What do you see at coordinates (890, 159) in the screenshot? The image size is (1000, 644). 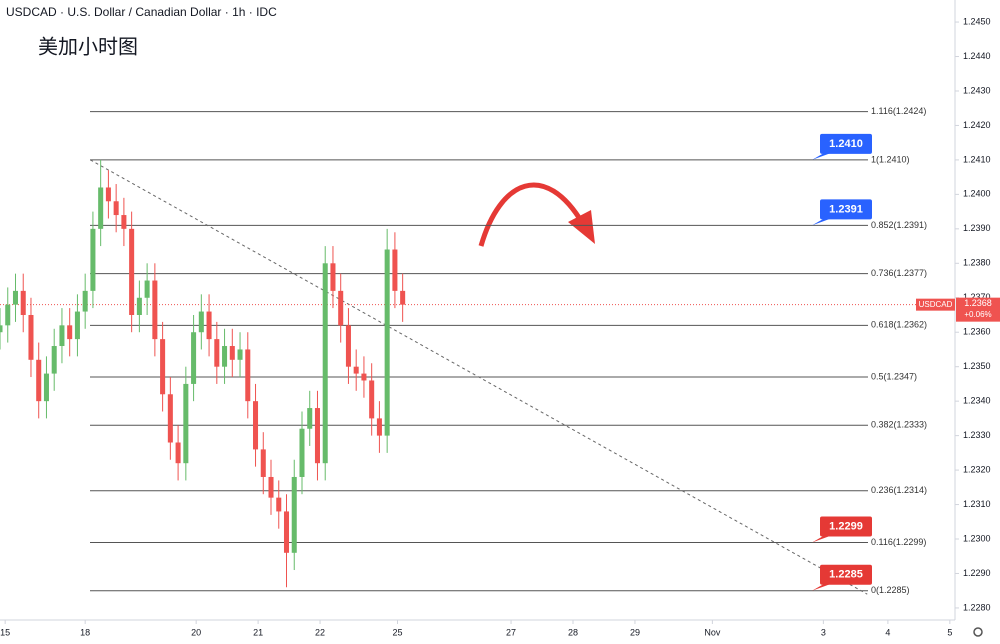 I see `fib-label: 1(1.2410)` at bounding box center [890, 159].